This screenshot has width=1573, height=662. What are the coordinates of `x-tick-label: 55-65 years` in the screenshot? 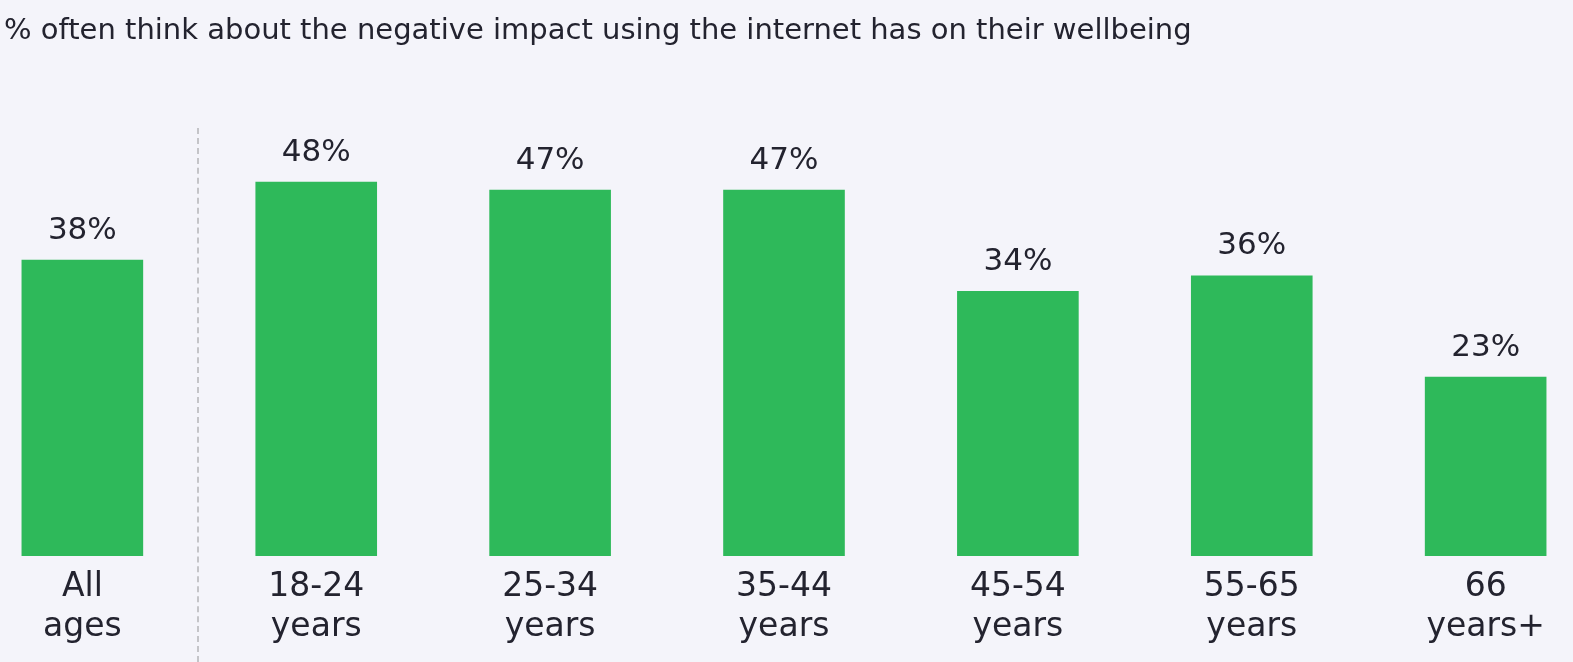 It's located at (1251, 604).